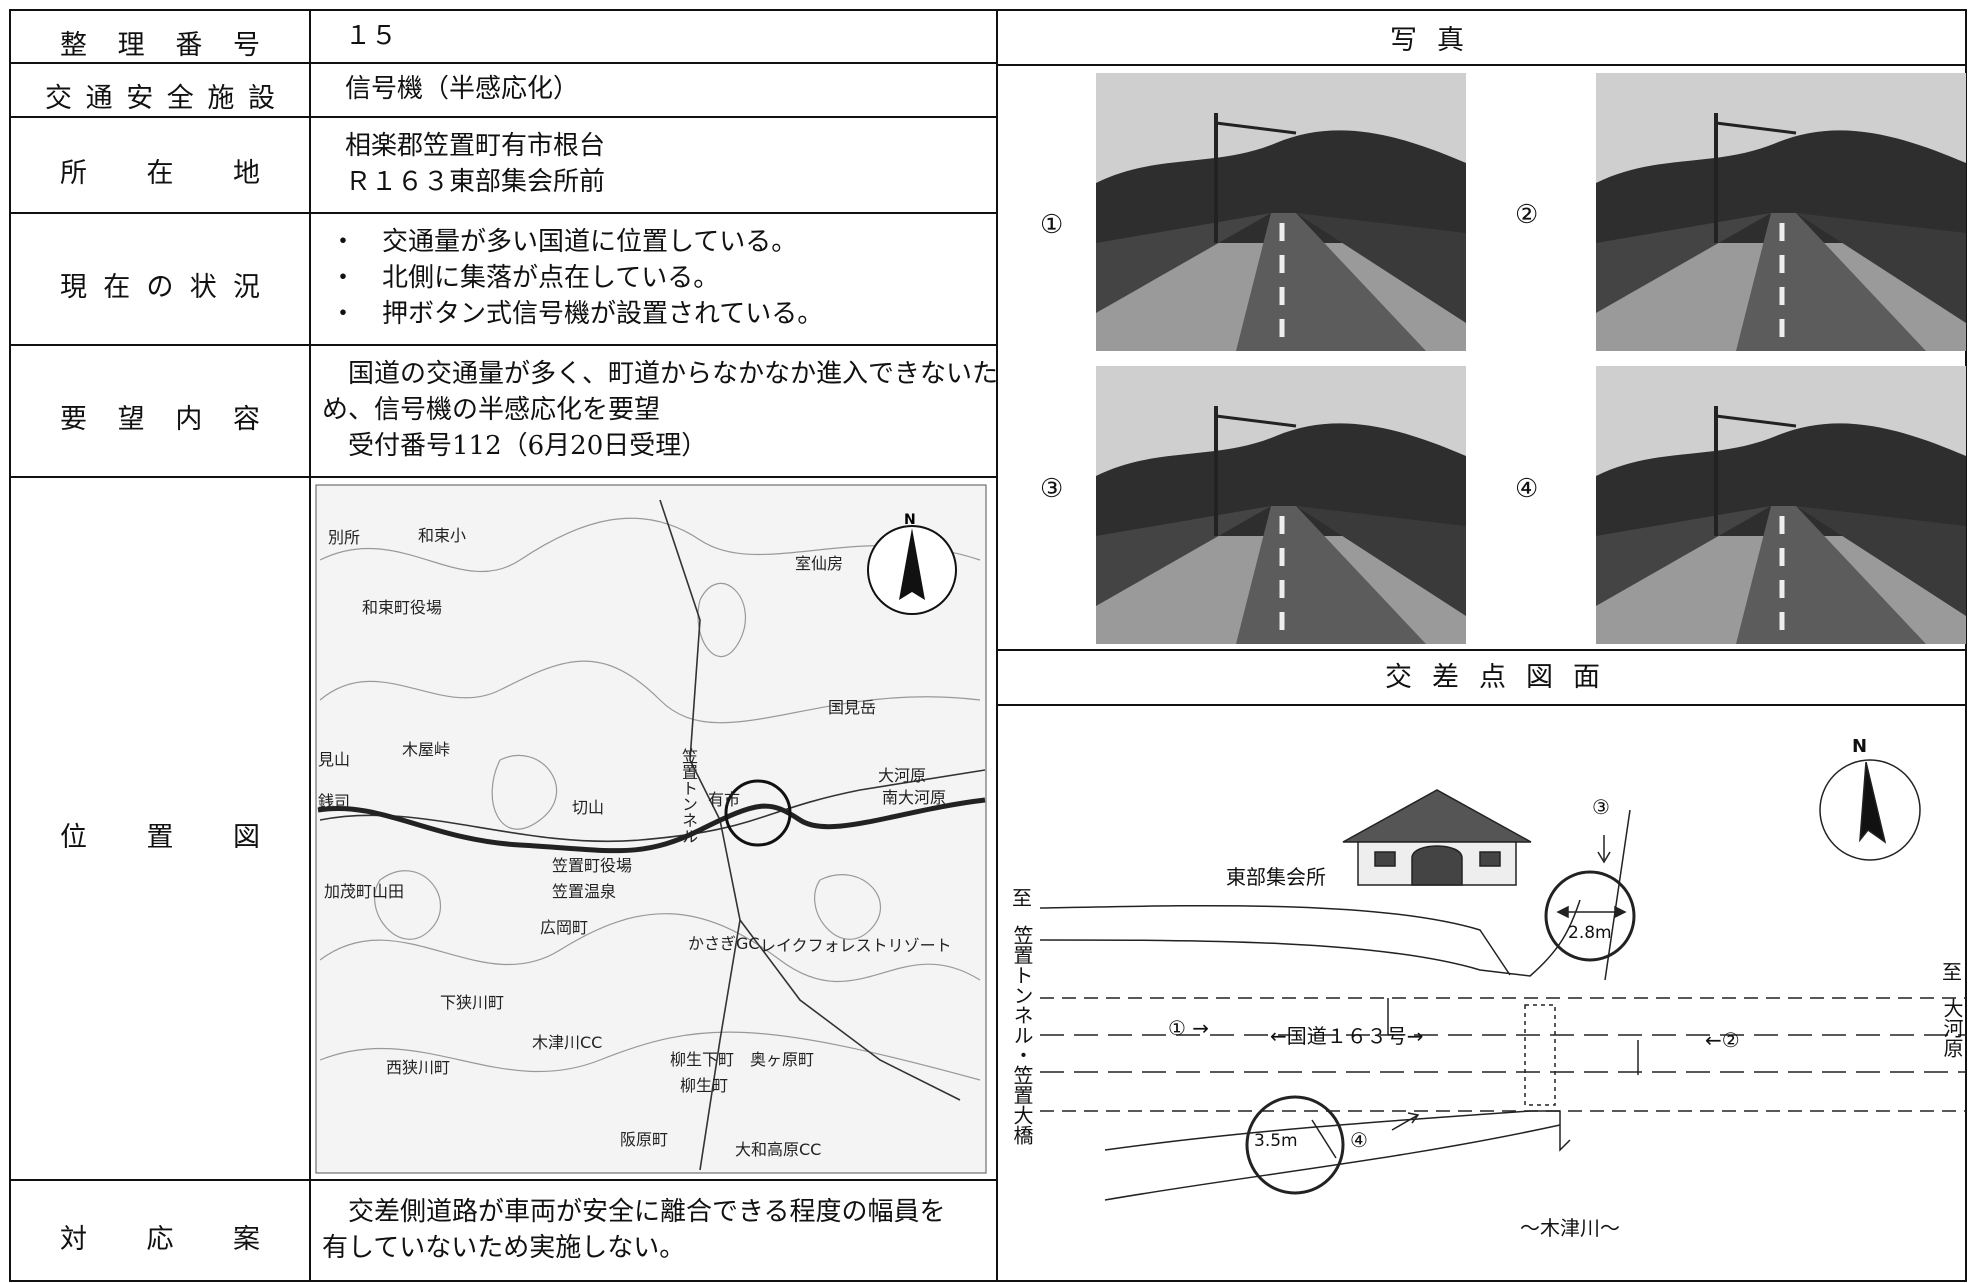 The image size is (1968, 1283). I want to click on diagram-label: ～木津川～, so click(1570, 1228).